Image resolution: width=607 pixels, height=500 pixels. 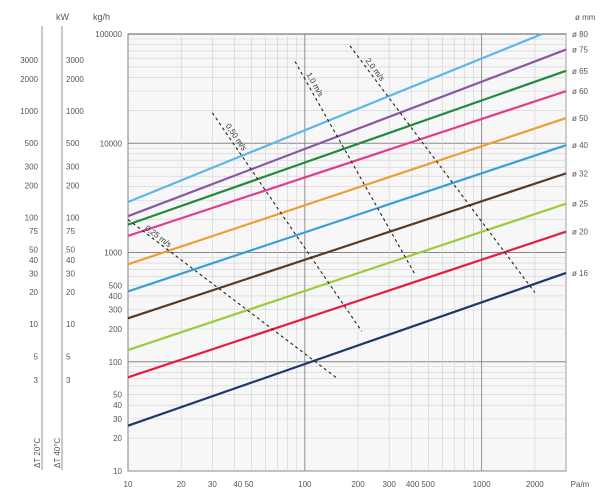 What do you see at coordinates (75, 60) in the screenshot?
I see `dt40-tick-label: 3000` at bounding box center [75, 60].